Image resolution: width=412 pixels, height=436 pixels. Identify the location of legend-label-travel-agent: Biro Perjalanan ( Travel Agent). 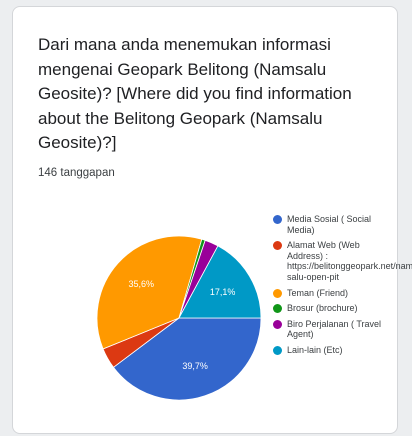
(334, 329).